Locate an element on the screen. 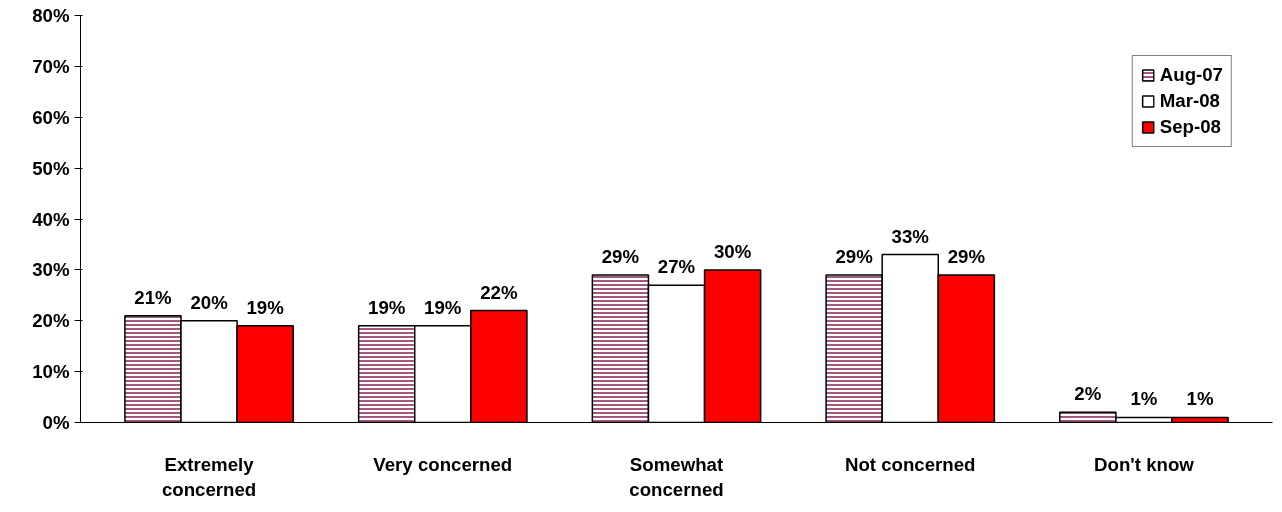  y-tick-label: 30% is located at coordinates (51, 270).